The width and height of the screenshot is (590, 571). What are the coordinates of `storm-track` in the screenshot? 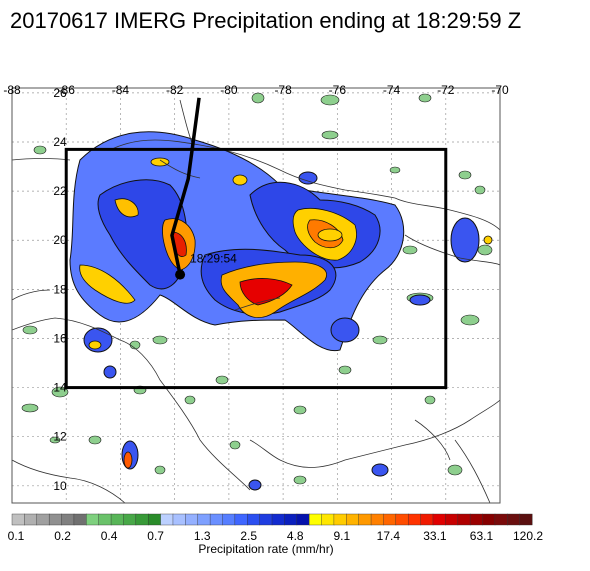 It's located at (185, 186).